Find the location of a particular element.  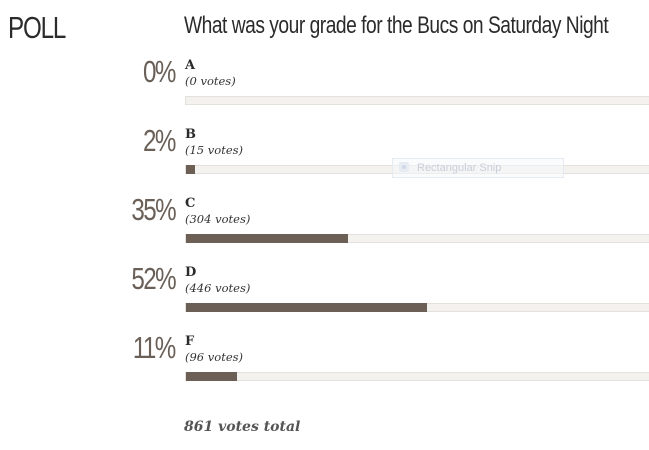

poll-label: POLL is located at coordinates (37, 27).